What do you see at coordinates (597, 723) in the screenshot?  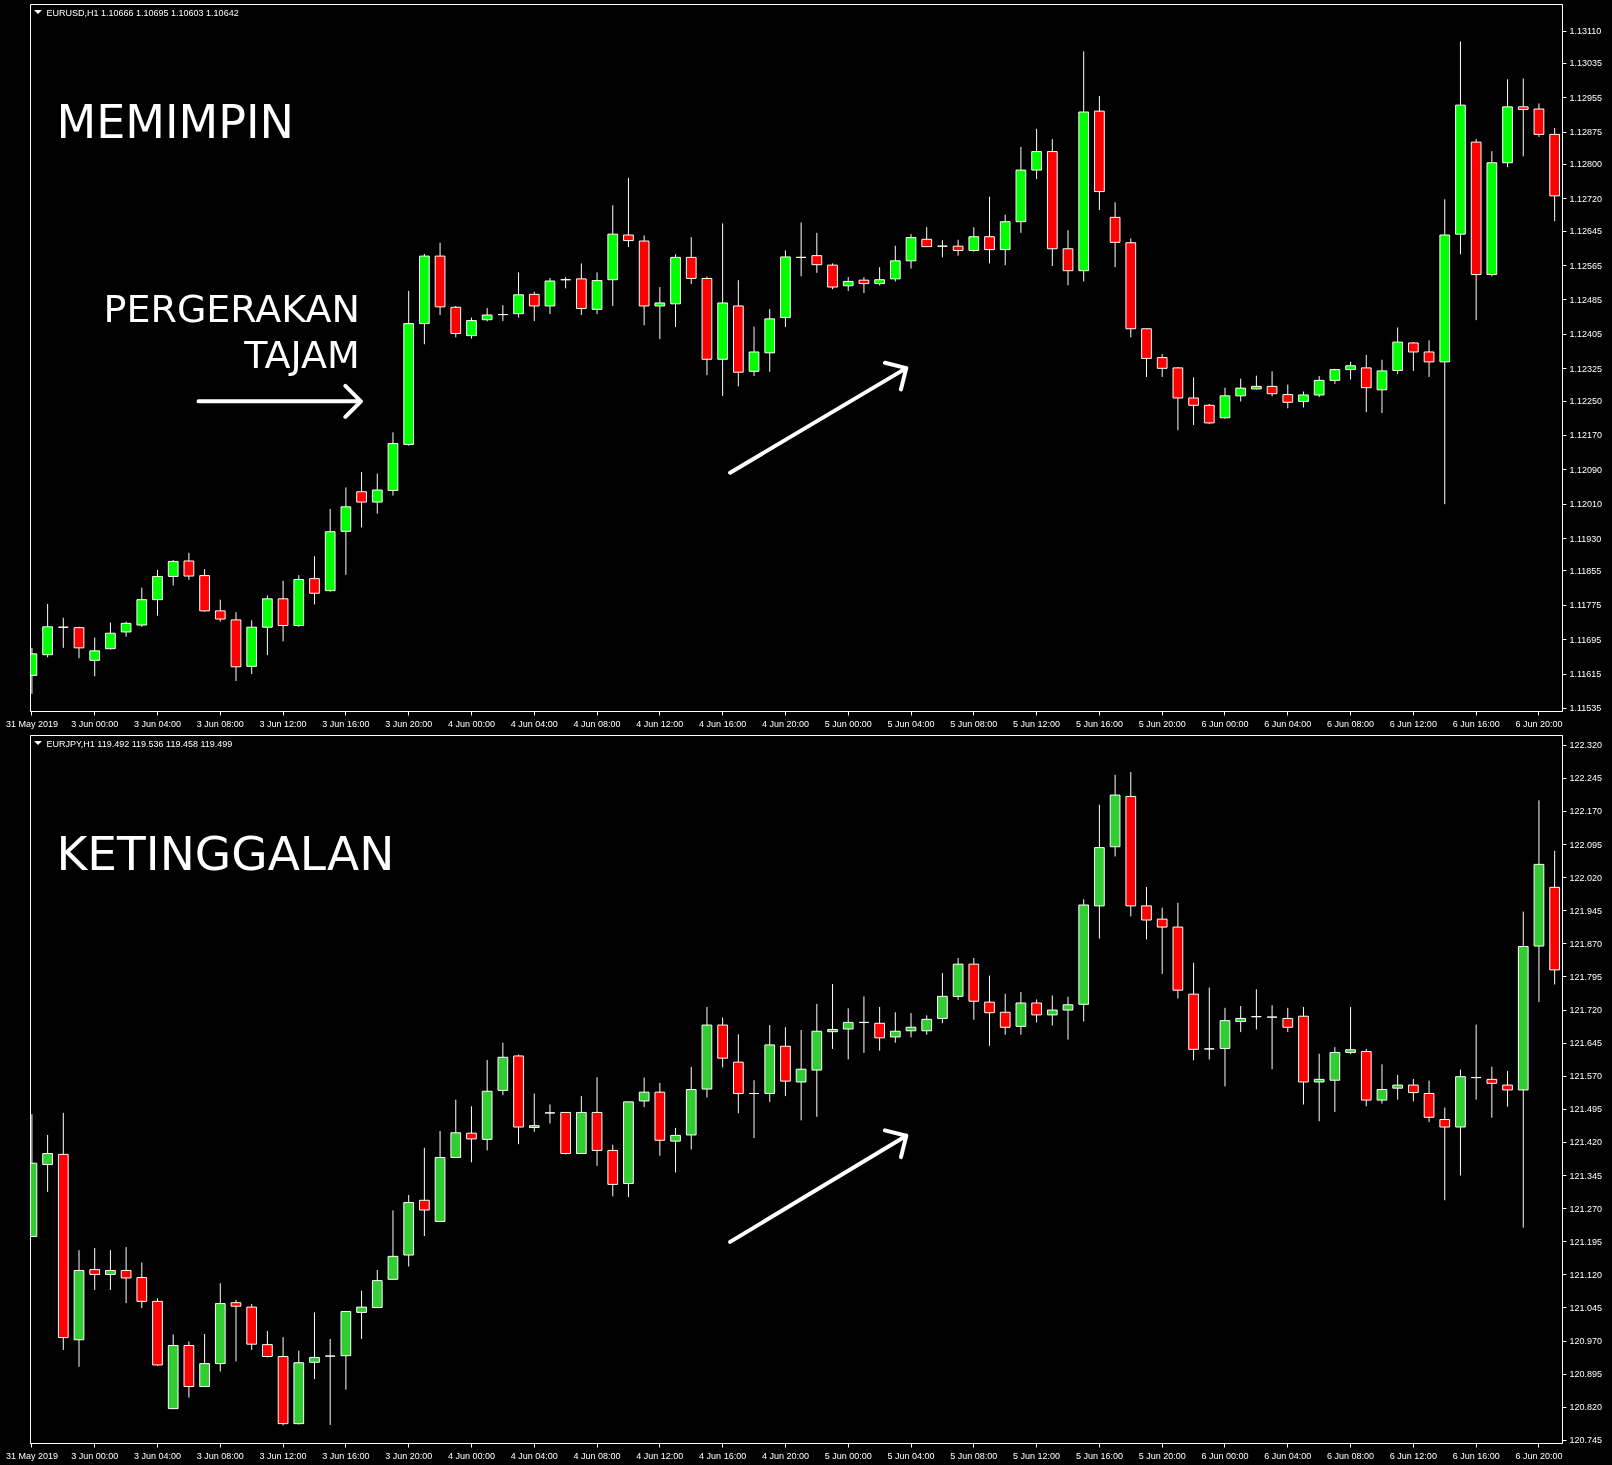 I see `x-tick-label: 4 Jun 08:00` at bounding box center [597, 723].